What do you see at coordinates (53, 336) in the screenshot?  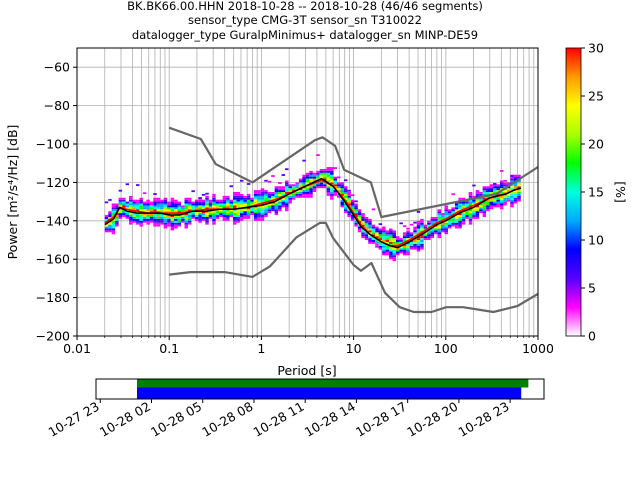 I see `y-tick-label: −200` at bounding box center [53, 336].